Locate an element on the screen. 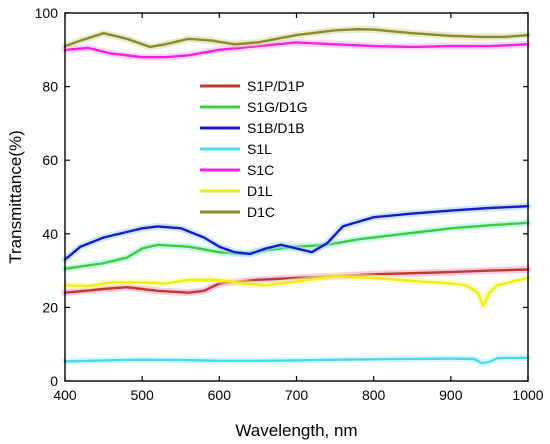 The height and width of the screenshot is (444, 550). legend-label: D1C is located at coordinates (261, 212).